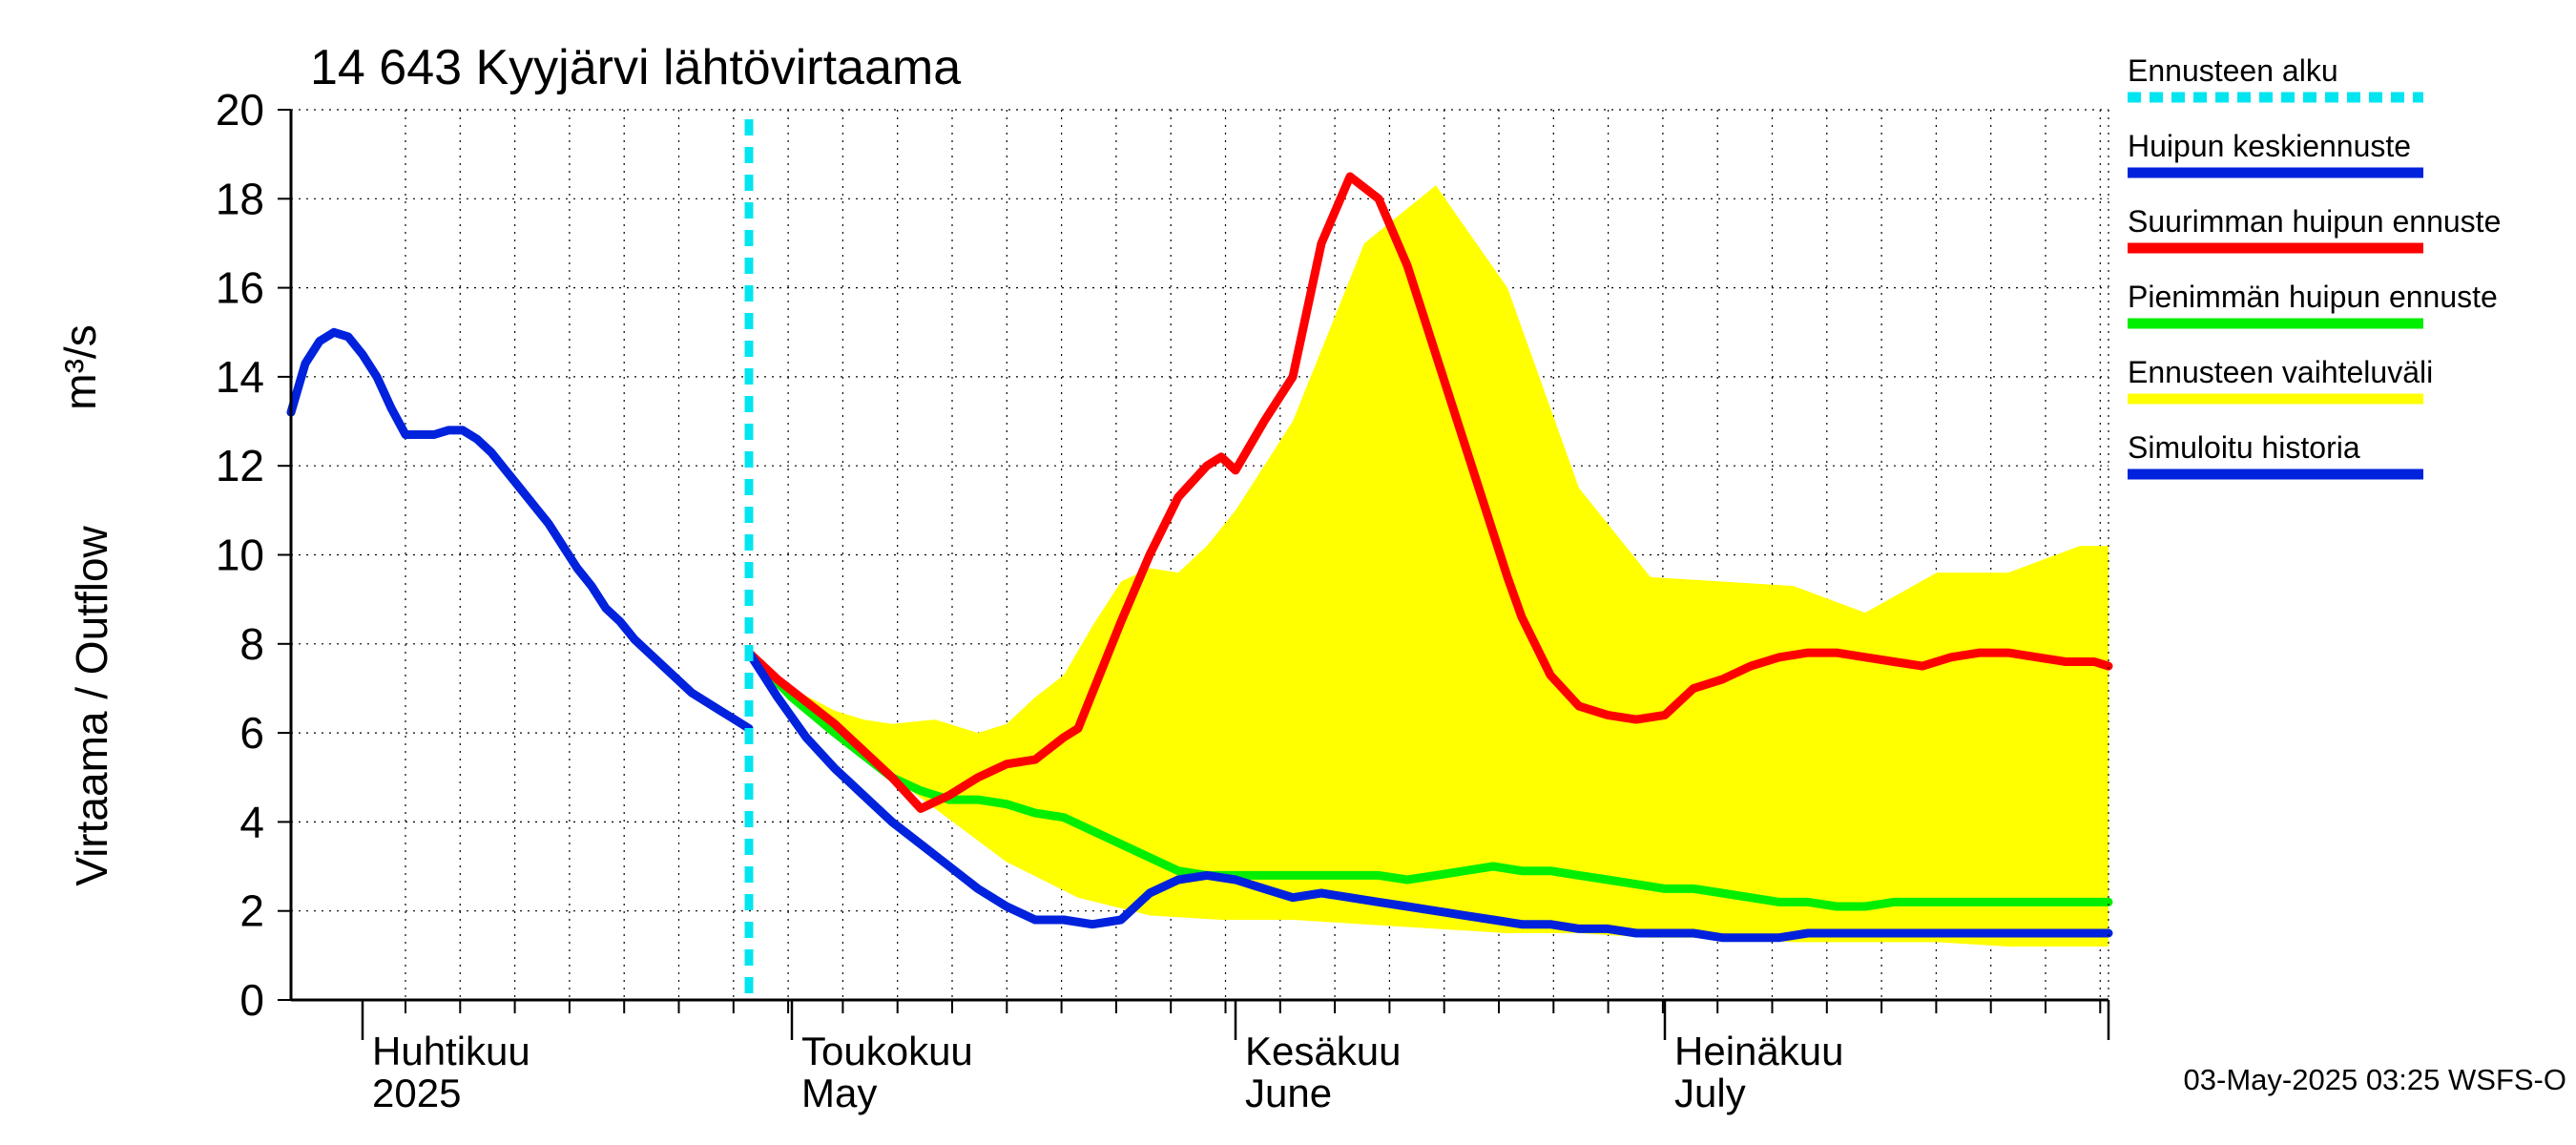 Image resolution: width=2576 pixels, height=1145 pixels. Describe the element at coordinates (251, 644) in the screenshot. I see `y-tick-label: 8` at that location.